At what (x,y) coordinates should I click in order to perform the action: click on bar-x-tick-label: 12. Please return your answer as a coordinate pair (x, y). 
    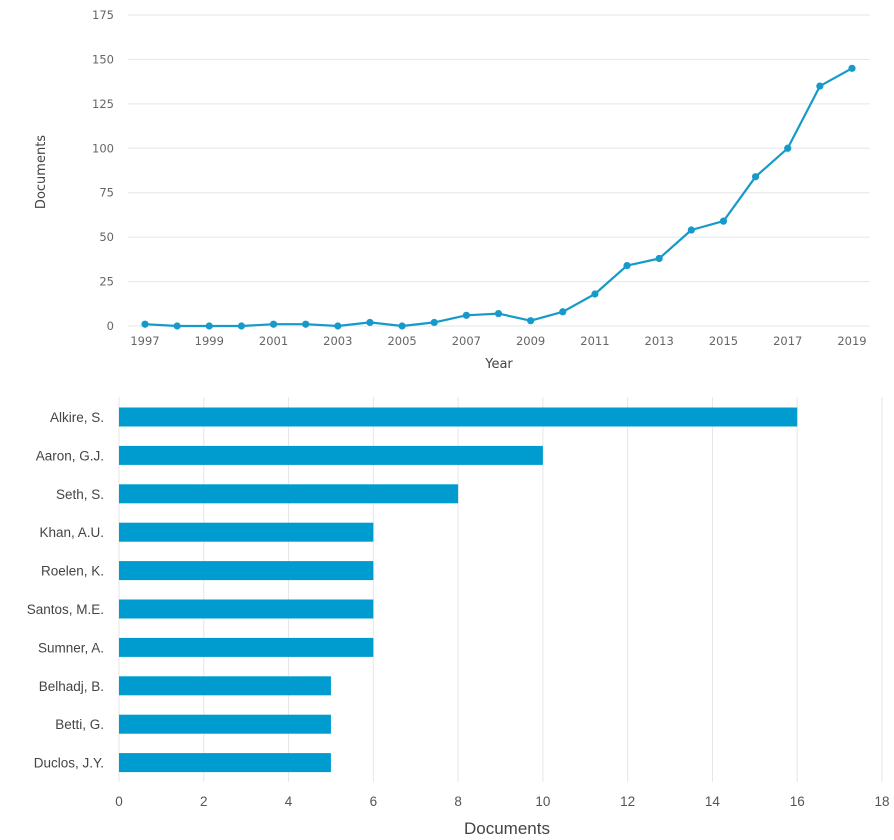
    Looking at the image, I should click on (627, 801).